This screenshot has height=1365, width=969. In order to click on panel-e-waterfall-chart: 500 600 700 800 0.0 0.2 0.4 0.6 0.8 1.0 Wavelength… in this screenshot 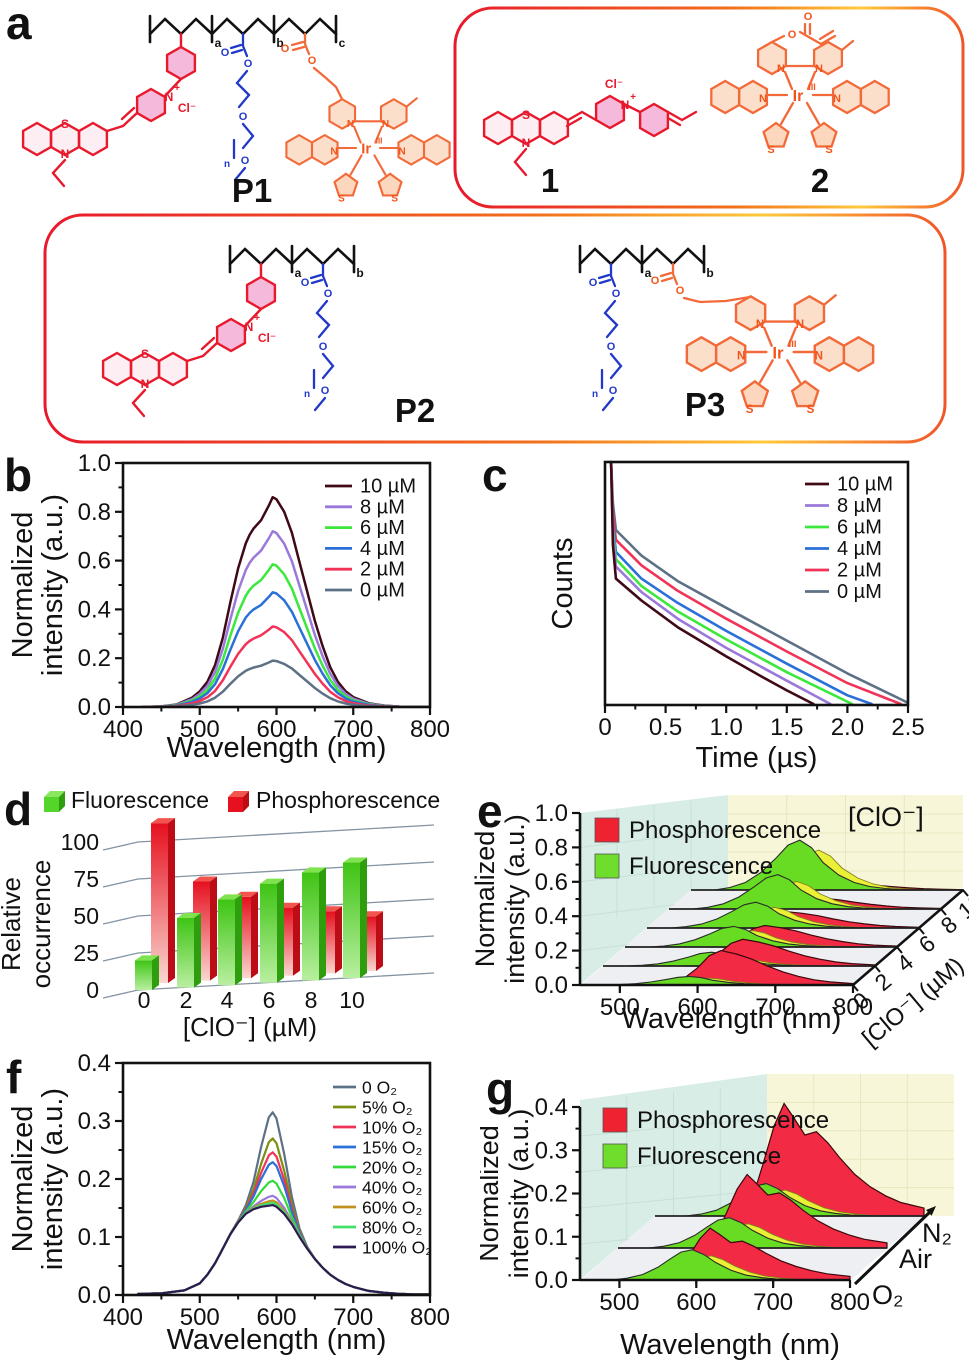, I will do `click(719, 923)`.